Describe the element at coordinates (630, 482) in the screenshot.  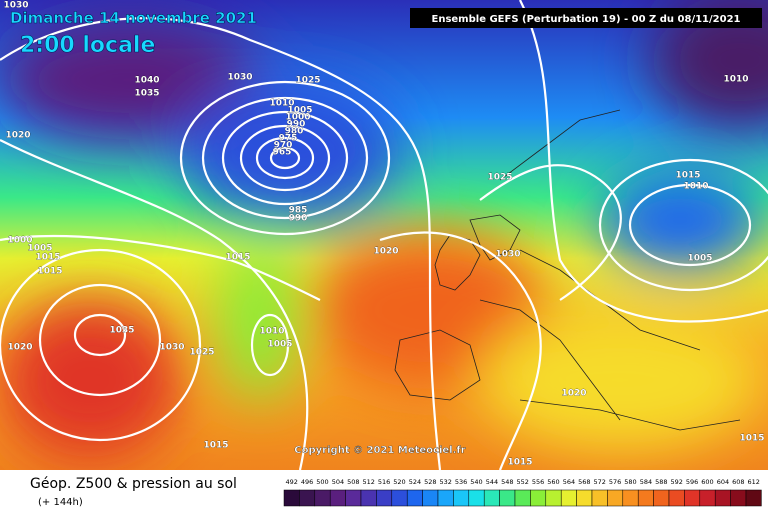
I see `colorbar-label: 580` at that location.